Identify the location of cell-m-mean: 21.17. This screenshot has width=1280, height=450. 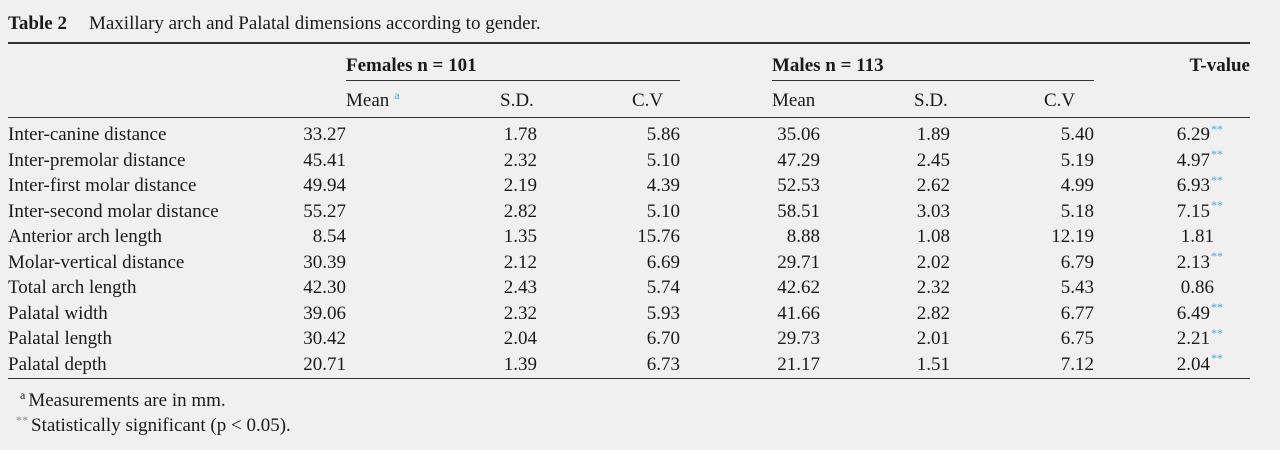
(798, 364).